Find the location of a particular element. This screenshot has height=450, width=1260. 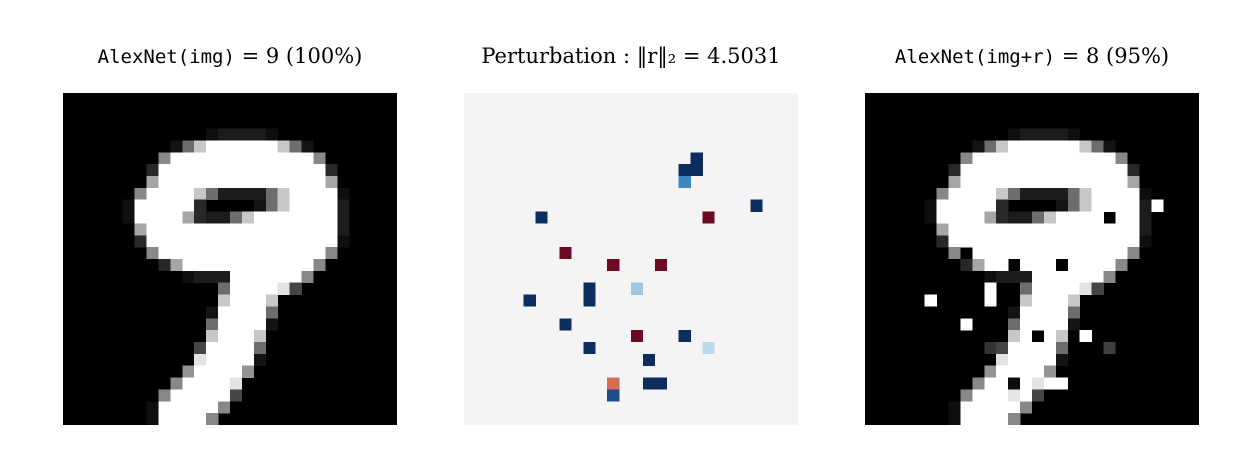

perturbation-norm: ‖r‖₂ = 4.5031 is located at coordinates (708, 56).